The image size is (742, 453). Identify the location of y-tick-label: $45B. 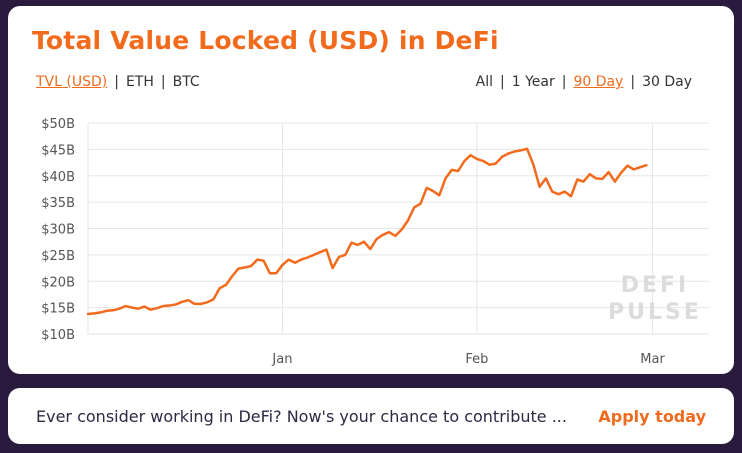
(58, 150).